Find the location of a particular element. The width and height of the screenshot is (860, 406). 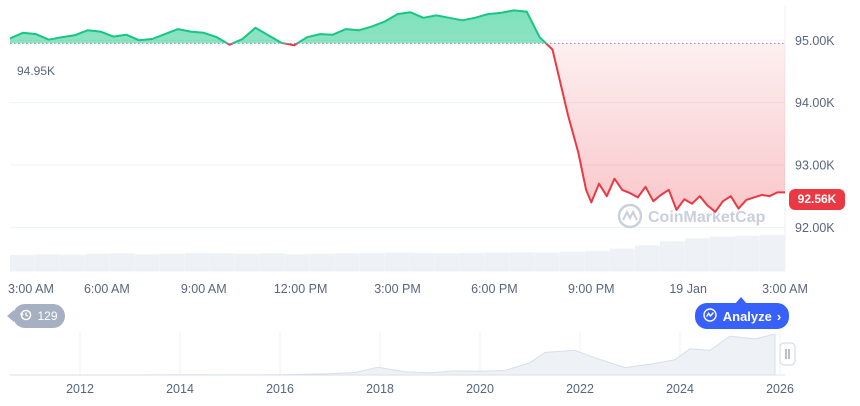

x-tick-label: 9:00 PM is located at coordinates (591, 289).